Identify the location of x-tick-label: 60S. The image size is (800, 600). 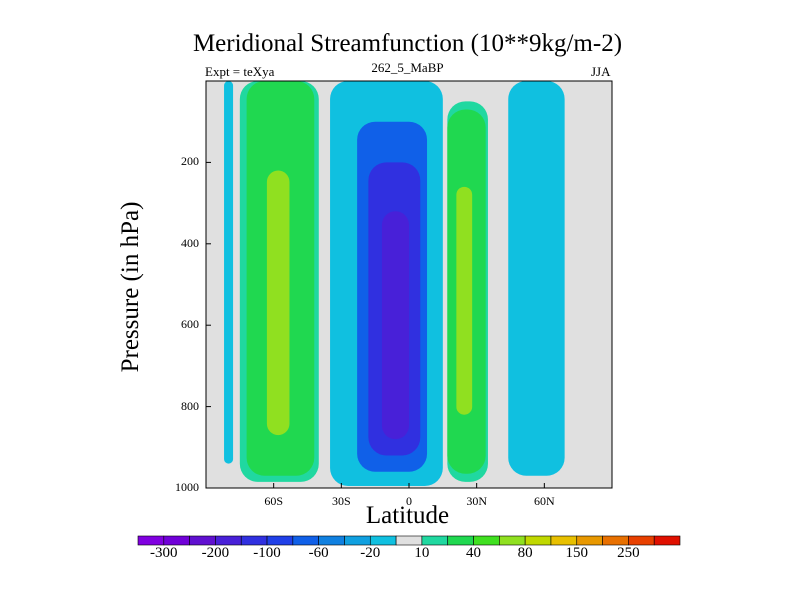
(273, 501).